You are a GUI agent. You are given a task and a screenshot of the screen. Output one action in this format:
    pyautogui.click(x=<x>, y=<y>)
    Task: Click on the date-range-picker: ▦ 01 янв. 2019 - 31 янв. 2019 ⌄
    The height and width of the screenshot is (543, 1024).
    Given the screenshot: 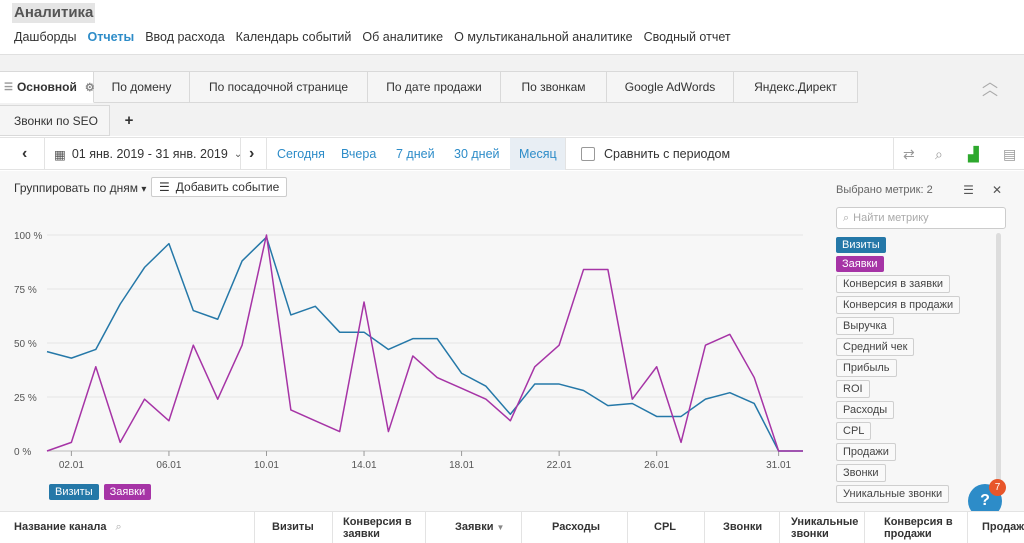 What is the action you would take?
    pyautogui.click(x=148, y=154)
    